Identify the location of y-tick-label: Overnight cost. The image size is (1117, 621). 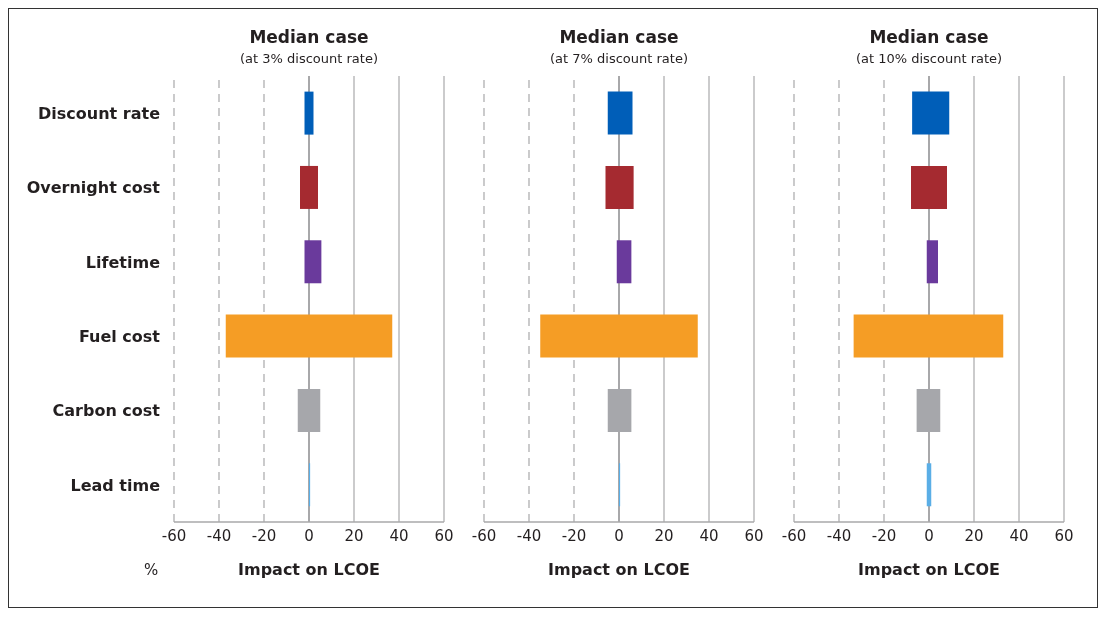
(93, 188).